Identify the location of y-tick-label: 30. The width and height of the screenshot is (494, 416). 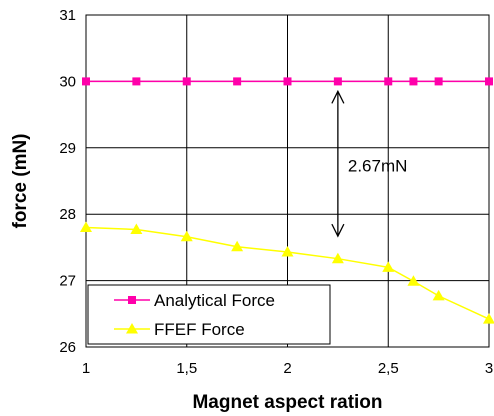
(67, 81).